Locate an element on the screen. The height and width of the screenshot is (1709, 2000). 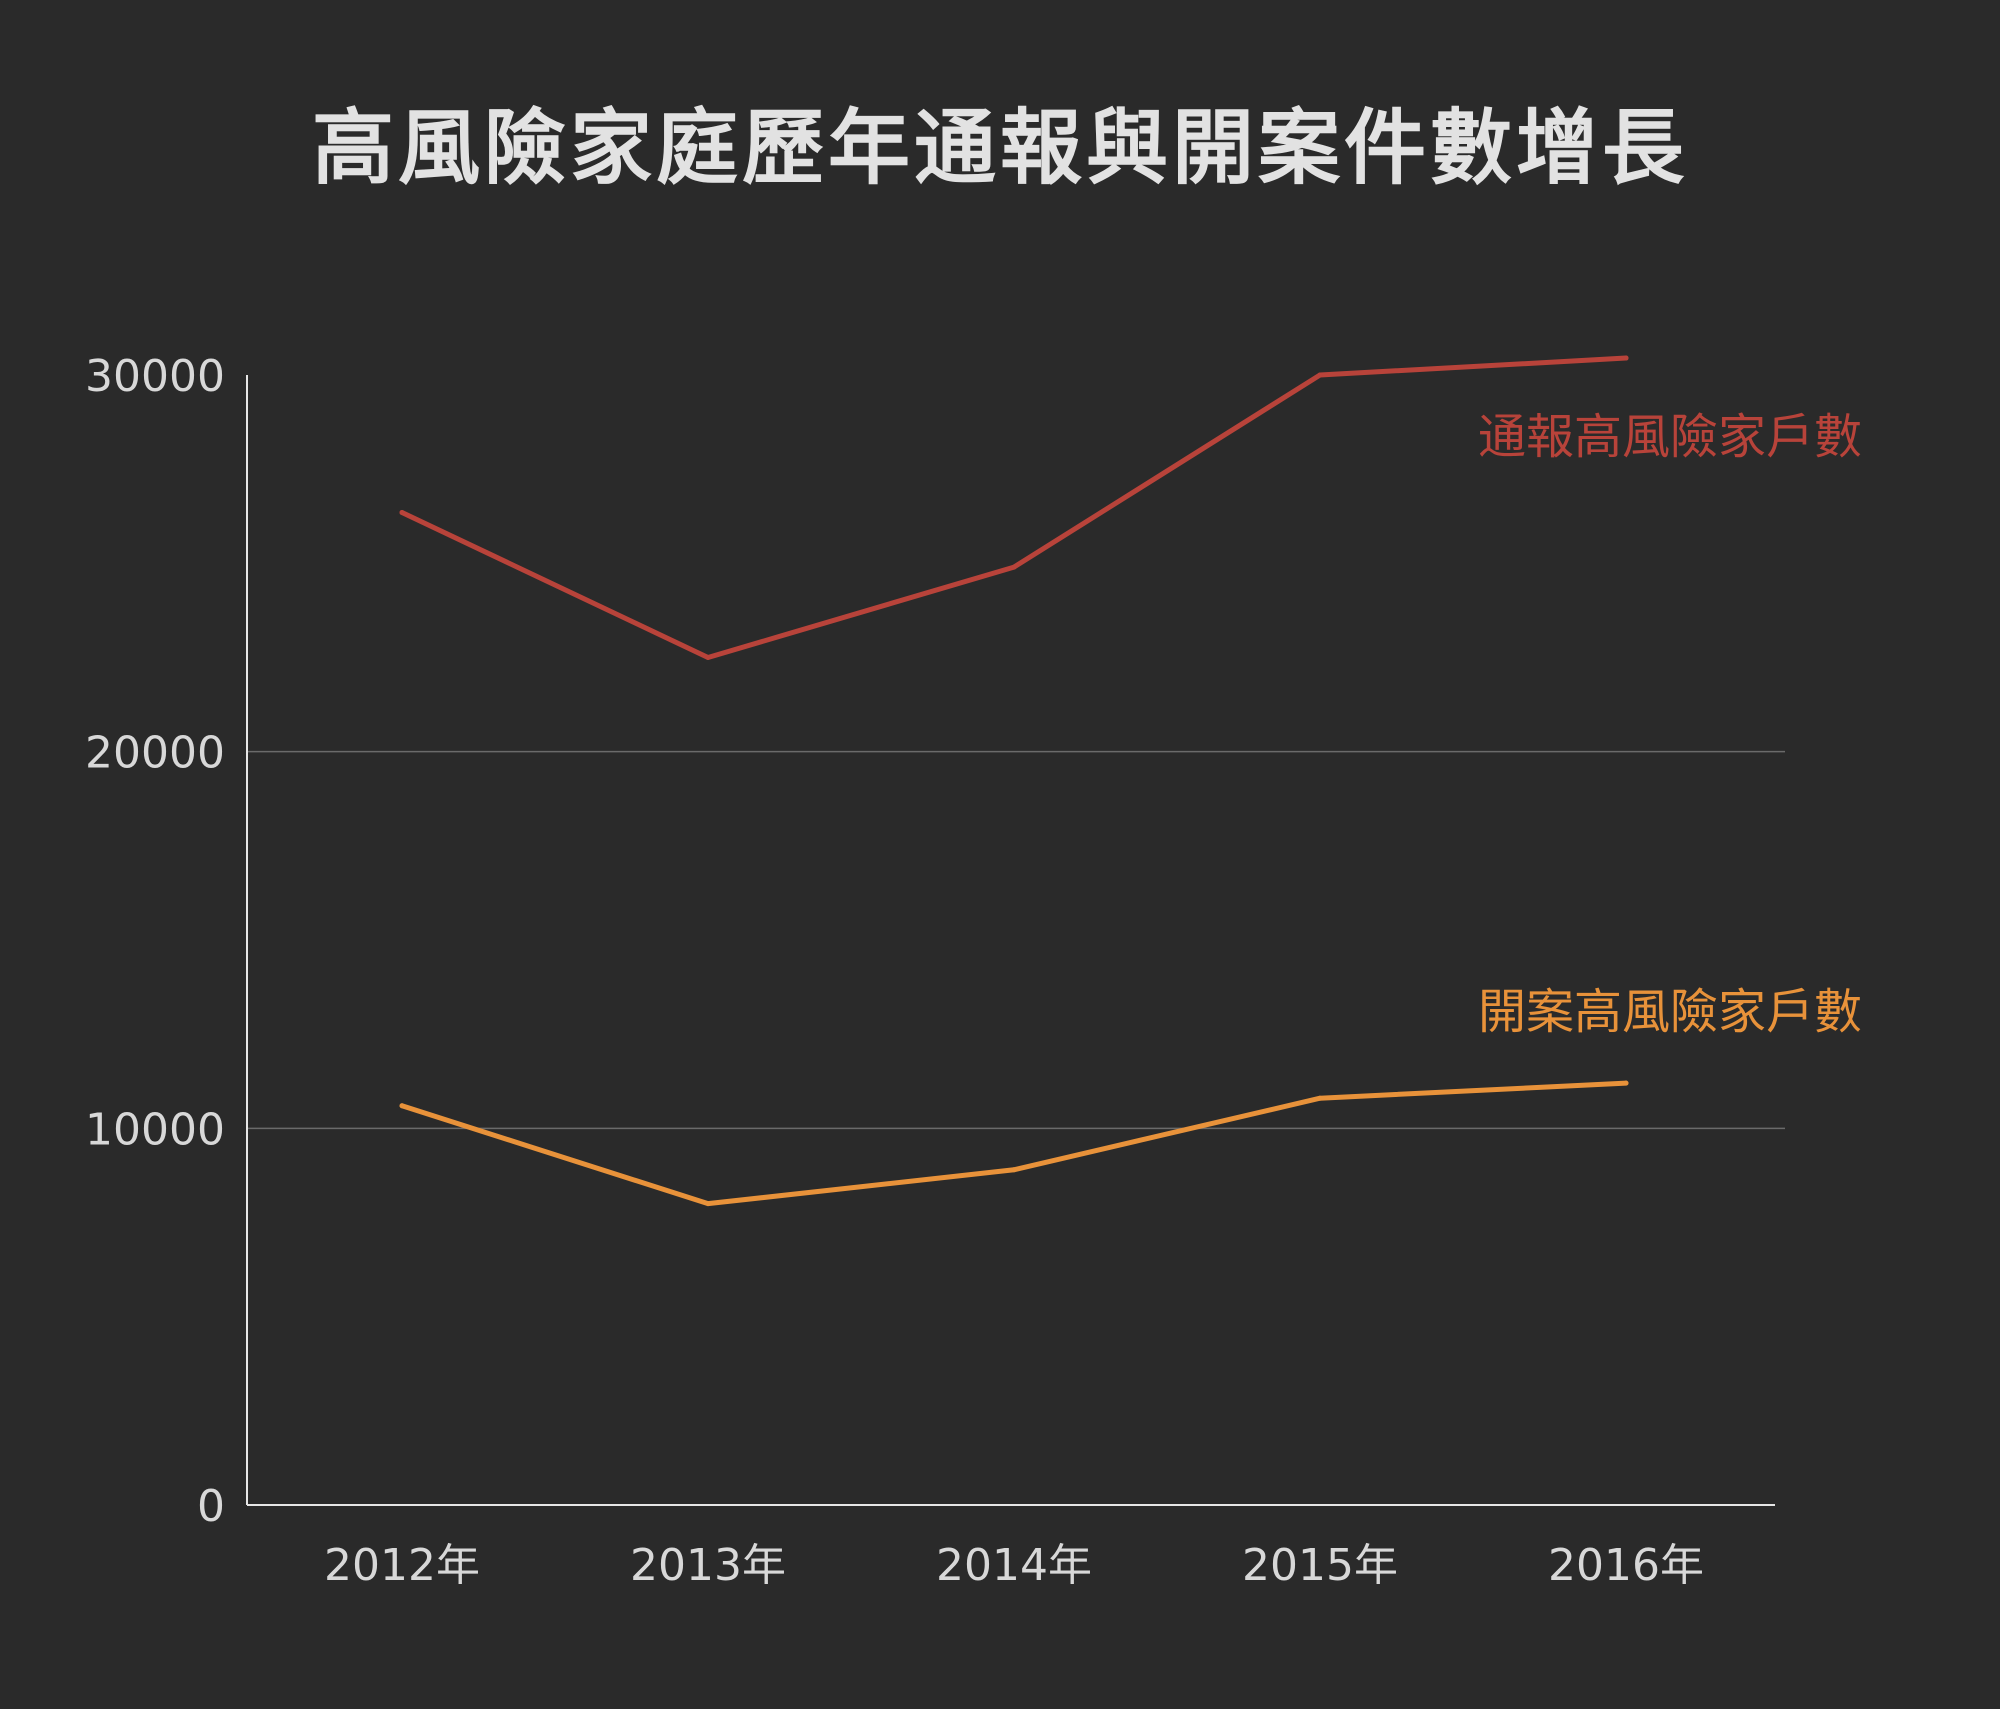
y-tick-label: 30000 is located at coordinates (155, 376).